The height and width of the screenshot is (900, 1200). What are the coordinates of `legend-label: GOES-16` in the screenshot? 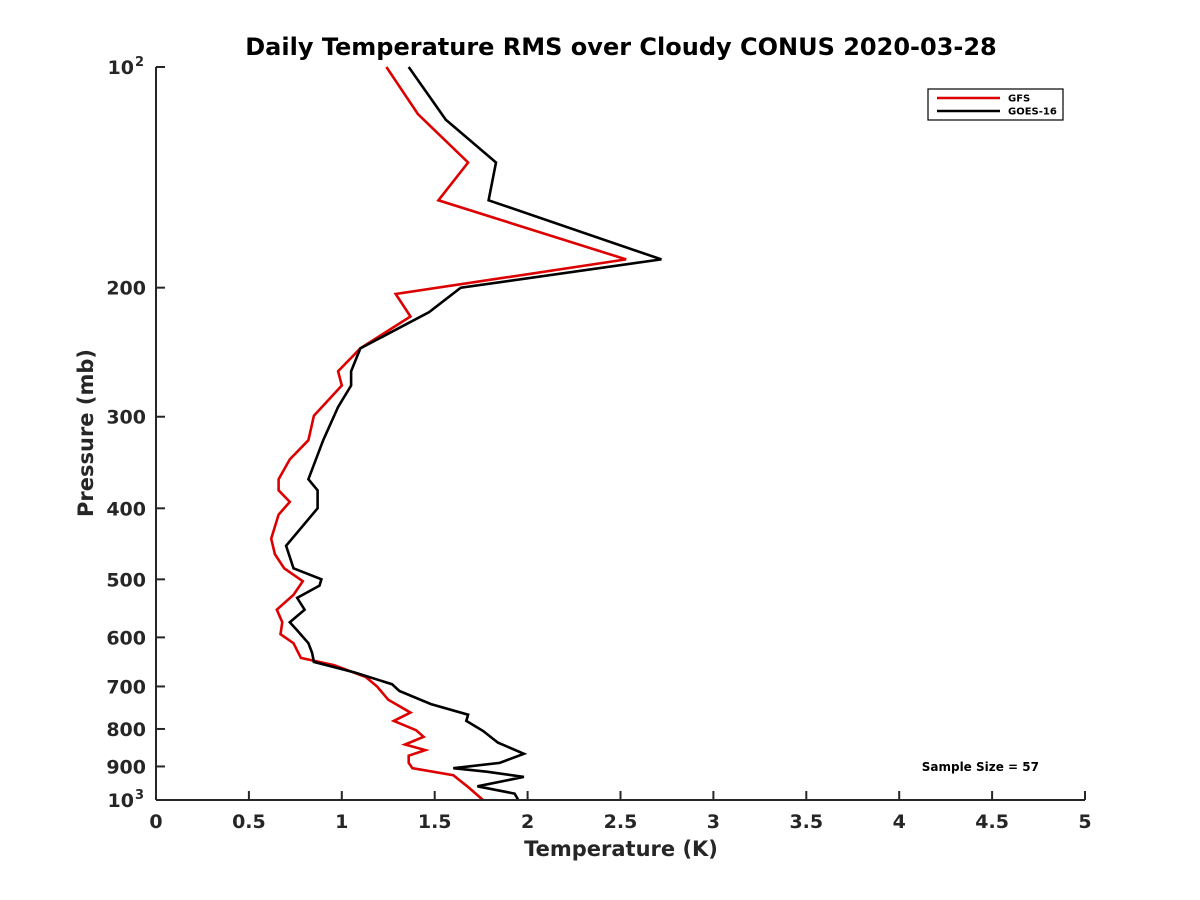 It's located at (1032, 112).